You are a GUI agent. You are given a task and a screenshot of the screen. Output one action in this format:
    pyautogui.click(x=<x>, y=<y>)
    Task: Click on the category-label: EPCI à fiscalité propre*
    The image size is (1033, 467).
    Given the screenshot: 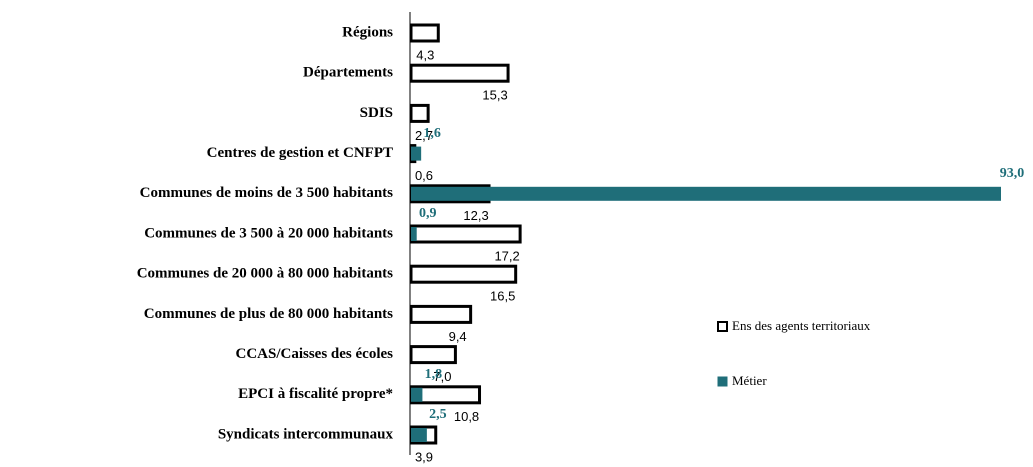 What is the action you would take?
    pyautogui.click(x=315, y=394)
    